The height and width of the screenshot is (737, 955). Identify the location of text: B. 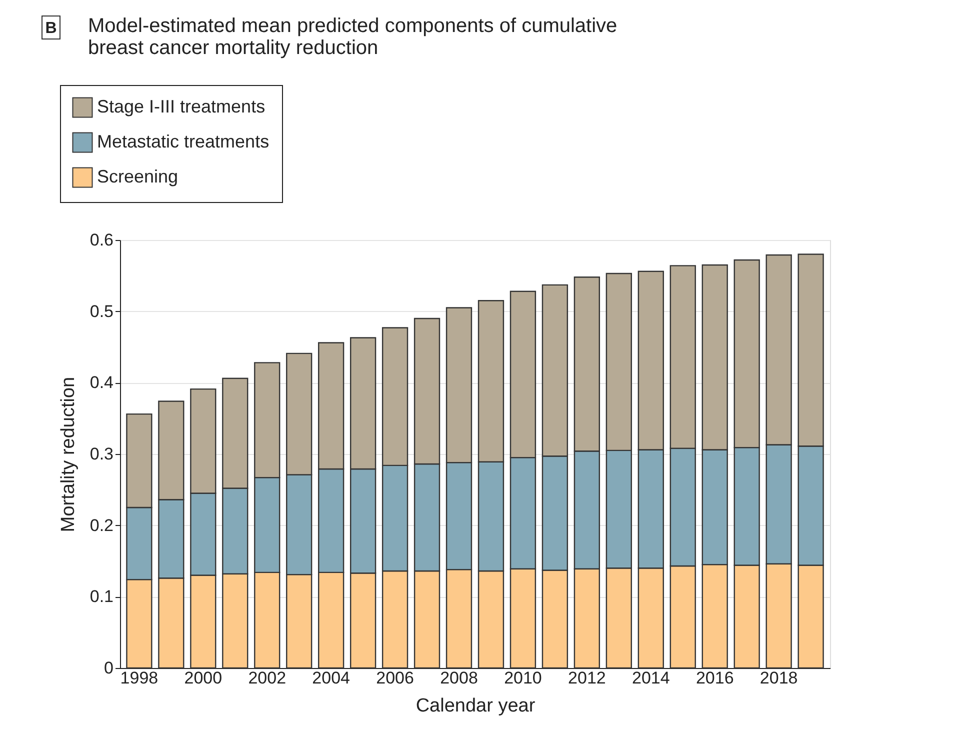
(51, 28).